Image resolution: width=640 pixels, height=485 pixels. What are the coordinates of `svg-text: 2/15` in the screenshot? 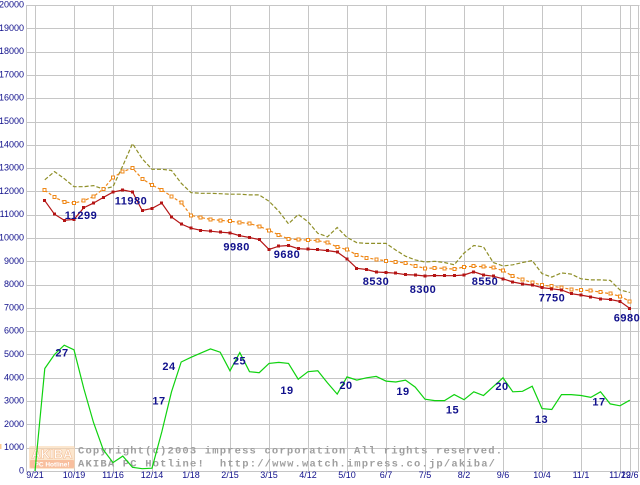 It's located at (230, 475).